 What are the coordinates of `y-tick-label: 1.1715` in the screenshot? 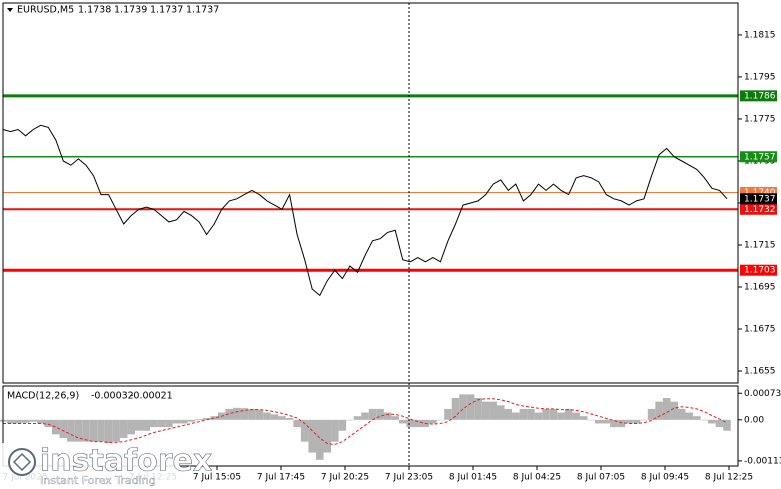 It's located at (760, 245).